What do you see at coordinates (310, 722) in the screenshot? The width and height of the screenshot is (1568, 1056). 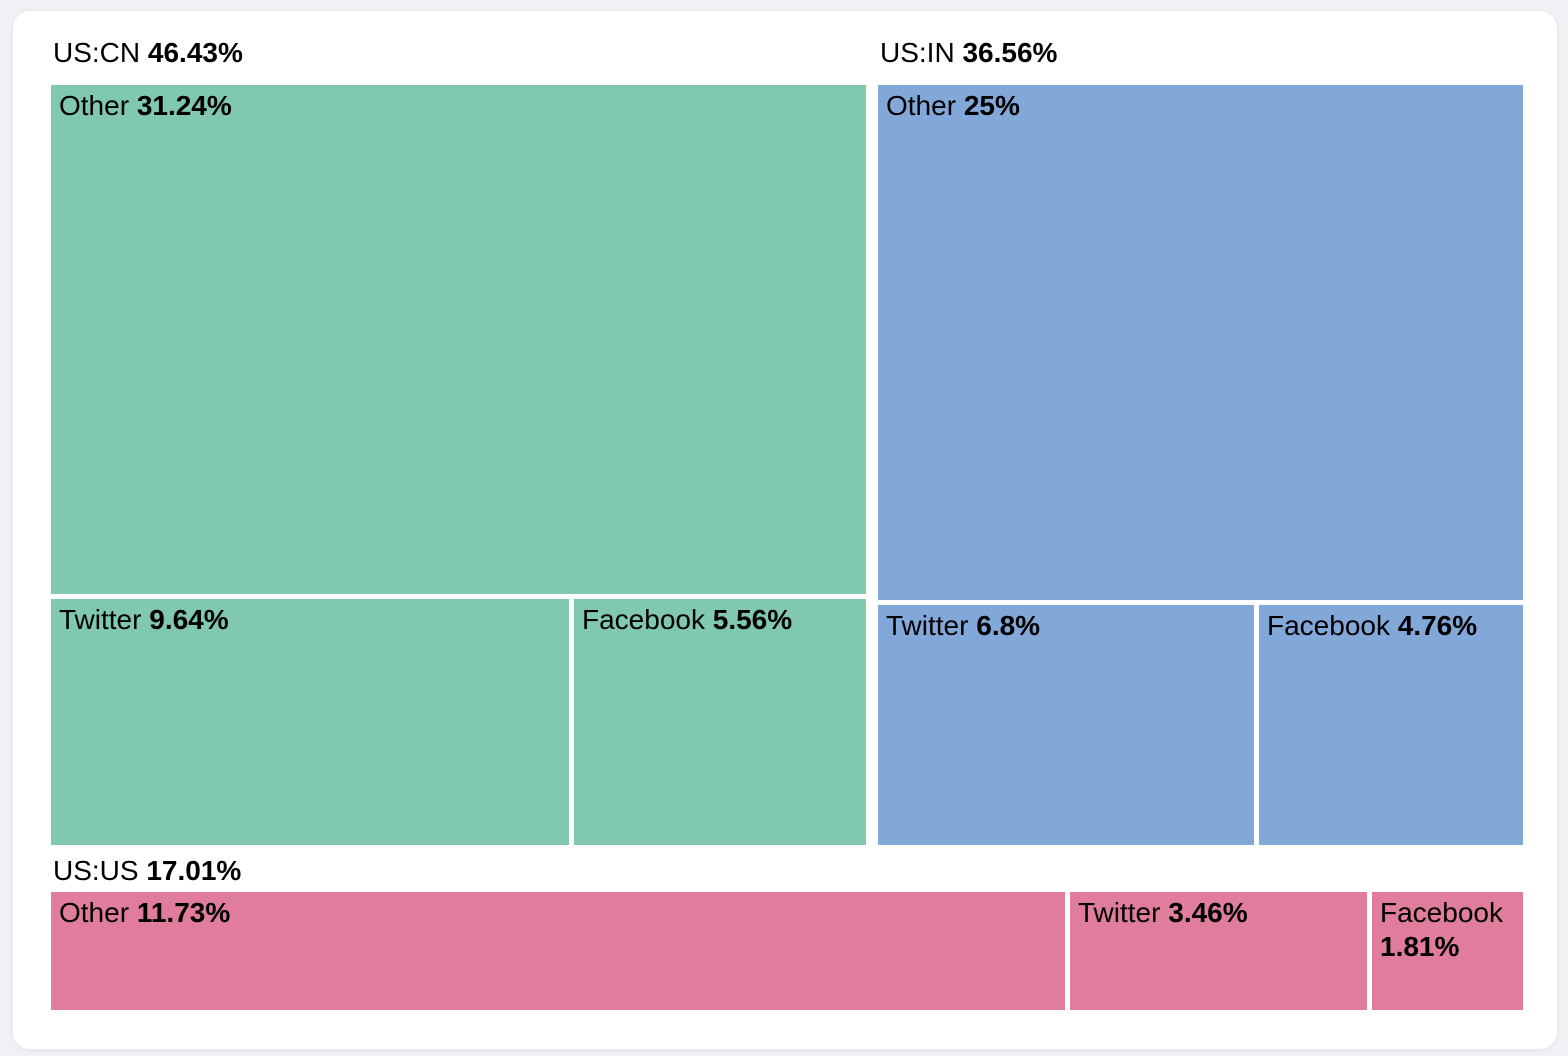 I see `treemap-cell-us-cn-twitter: Twitter 9.64%` at bounding box center [310, 722].